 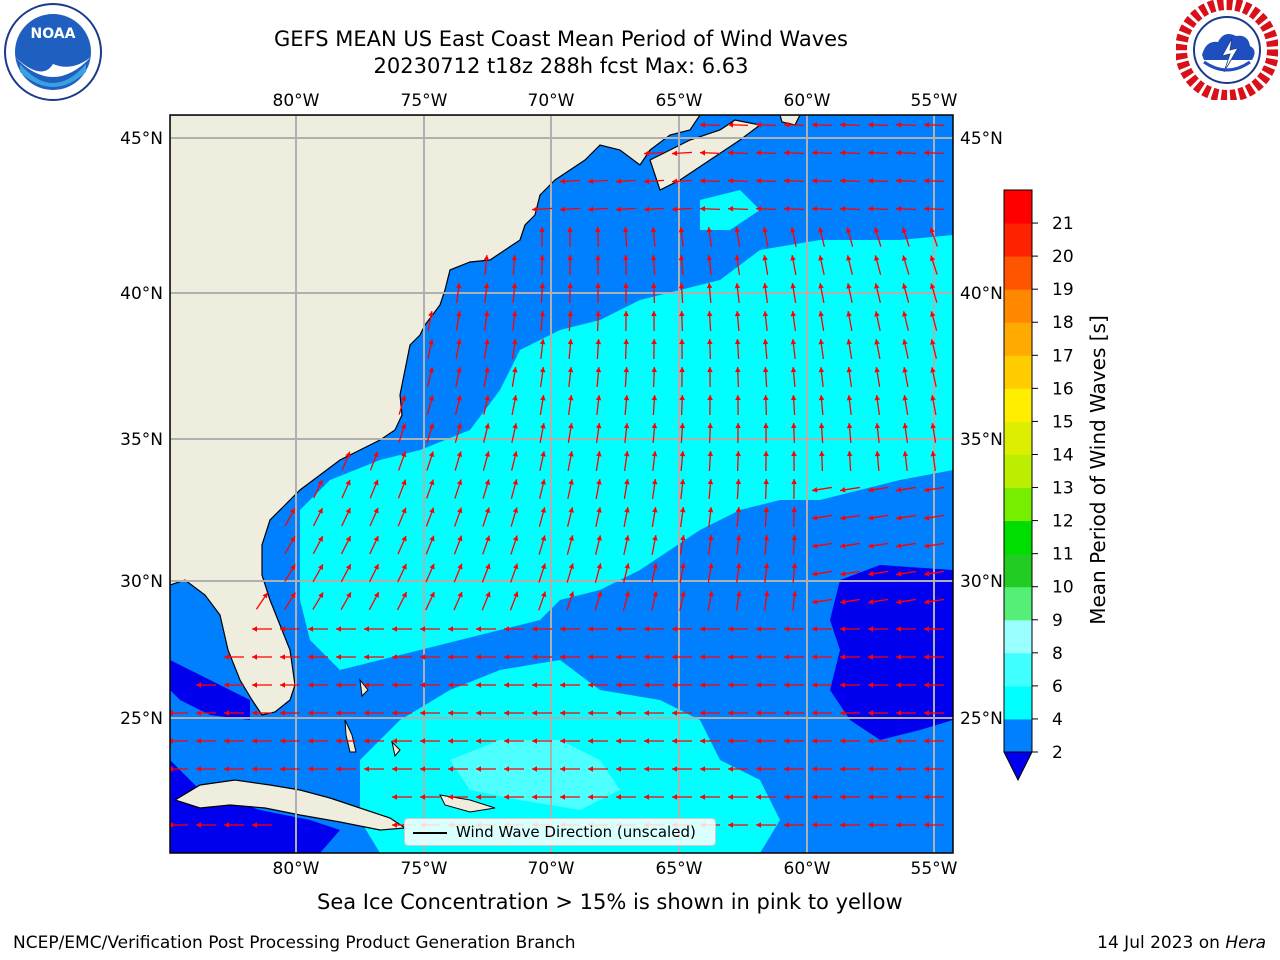 I want to click on lat-label-right: 30°N, so click(x=981, y=582).